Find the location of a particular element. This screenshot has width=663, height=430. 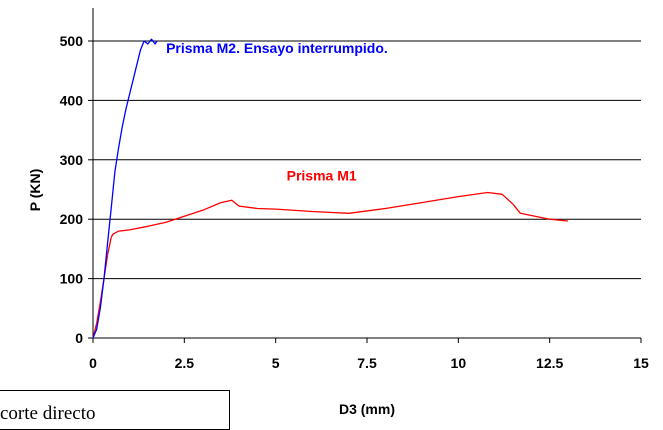

y-tick-labels: 0 100 200 300 400 500 is located at coordinates (76, 189).